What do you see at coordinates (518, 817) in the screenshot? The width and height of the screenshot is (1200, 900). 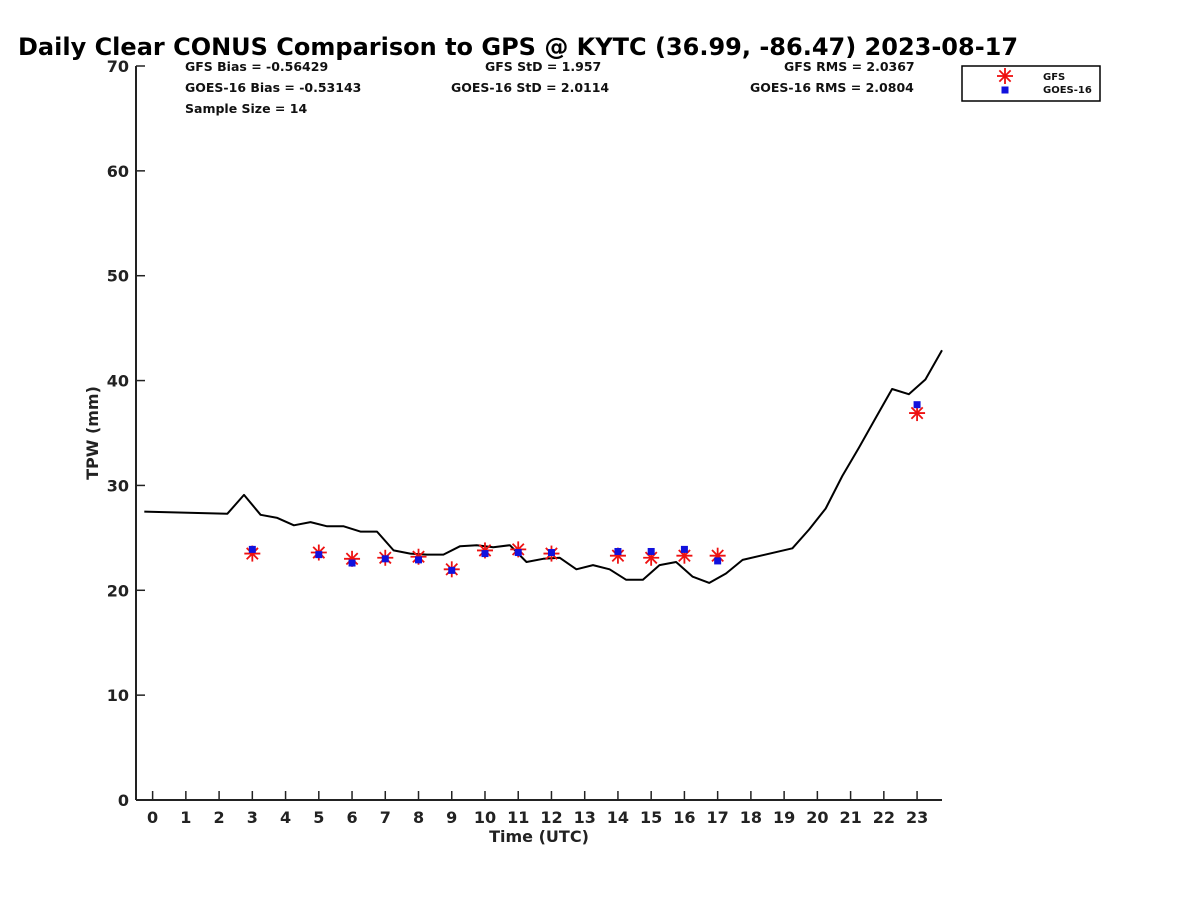 I see `x-tick-label: 11` at bounding box center [518, 817].